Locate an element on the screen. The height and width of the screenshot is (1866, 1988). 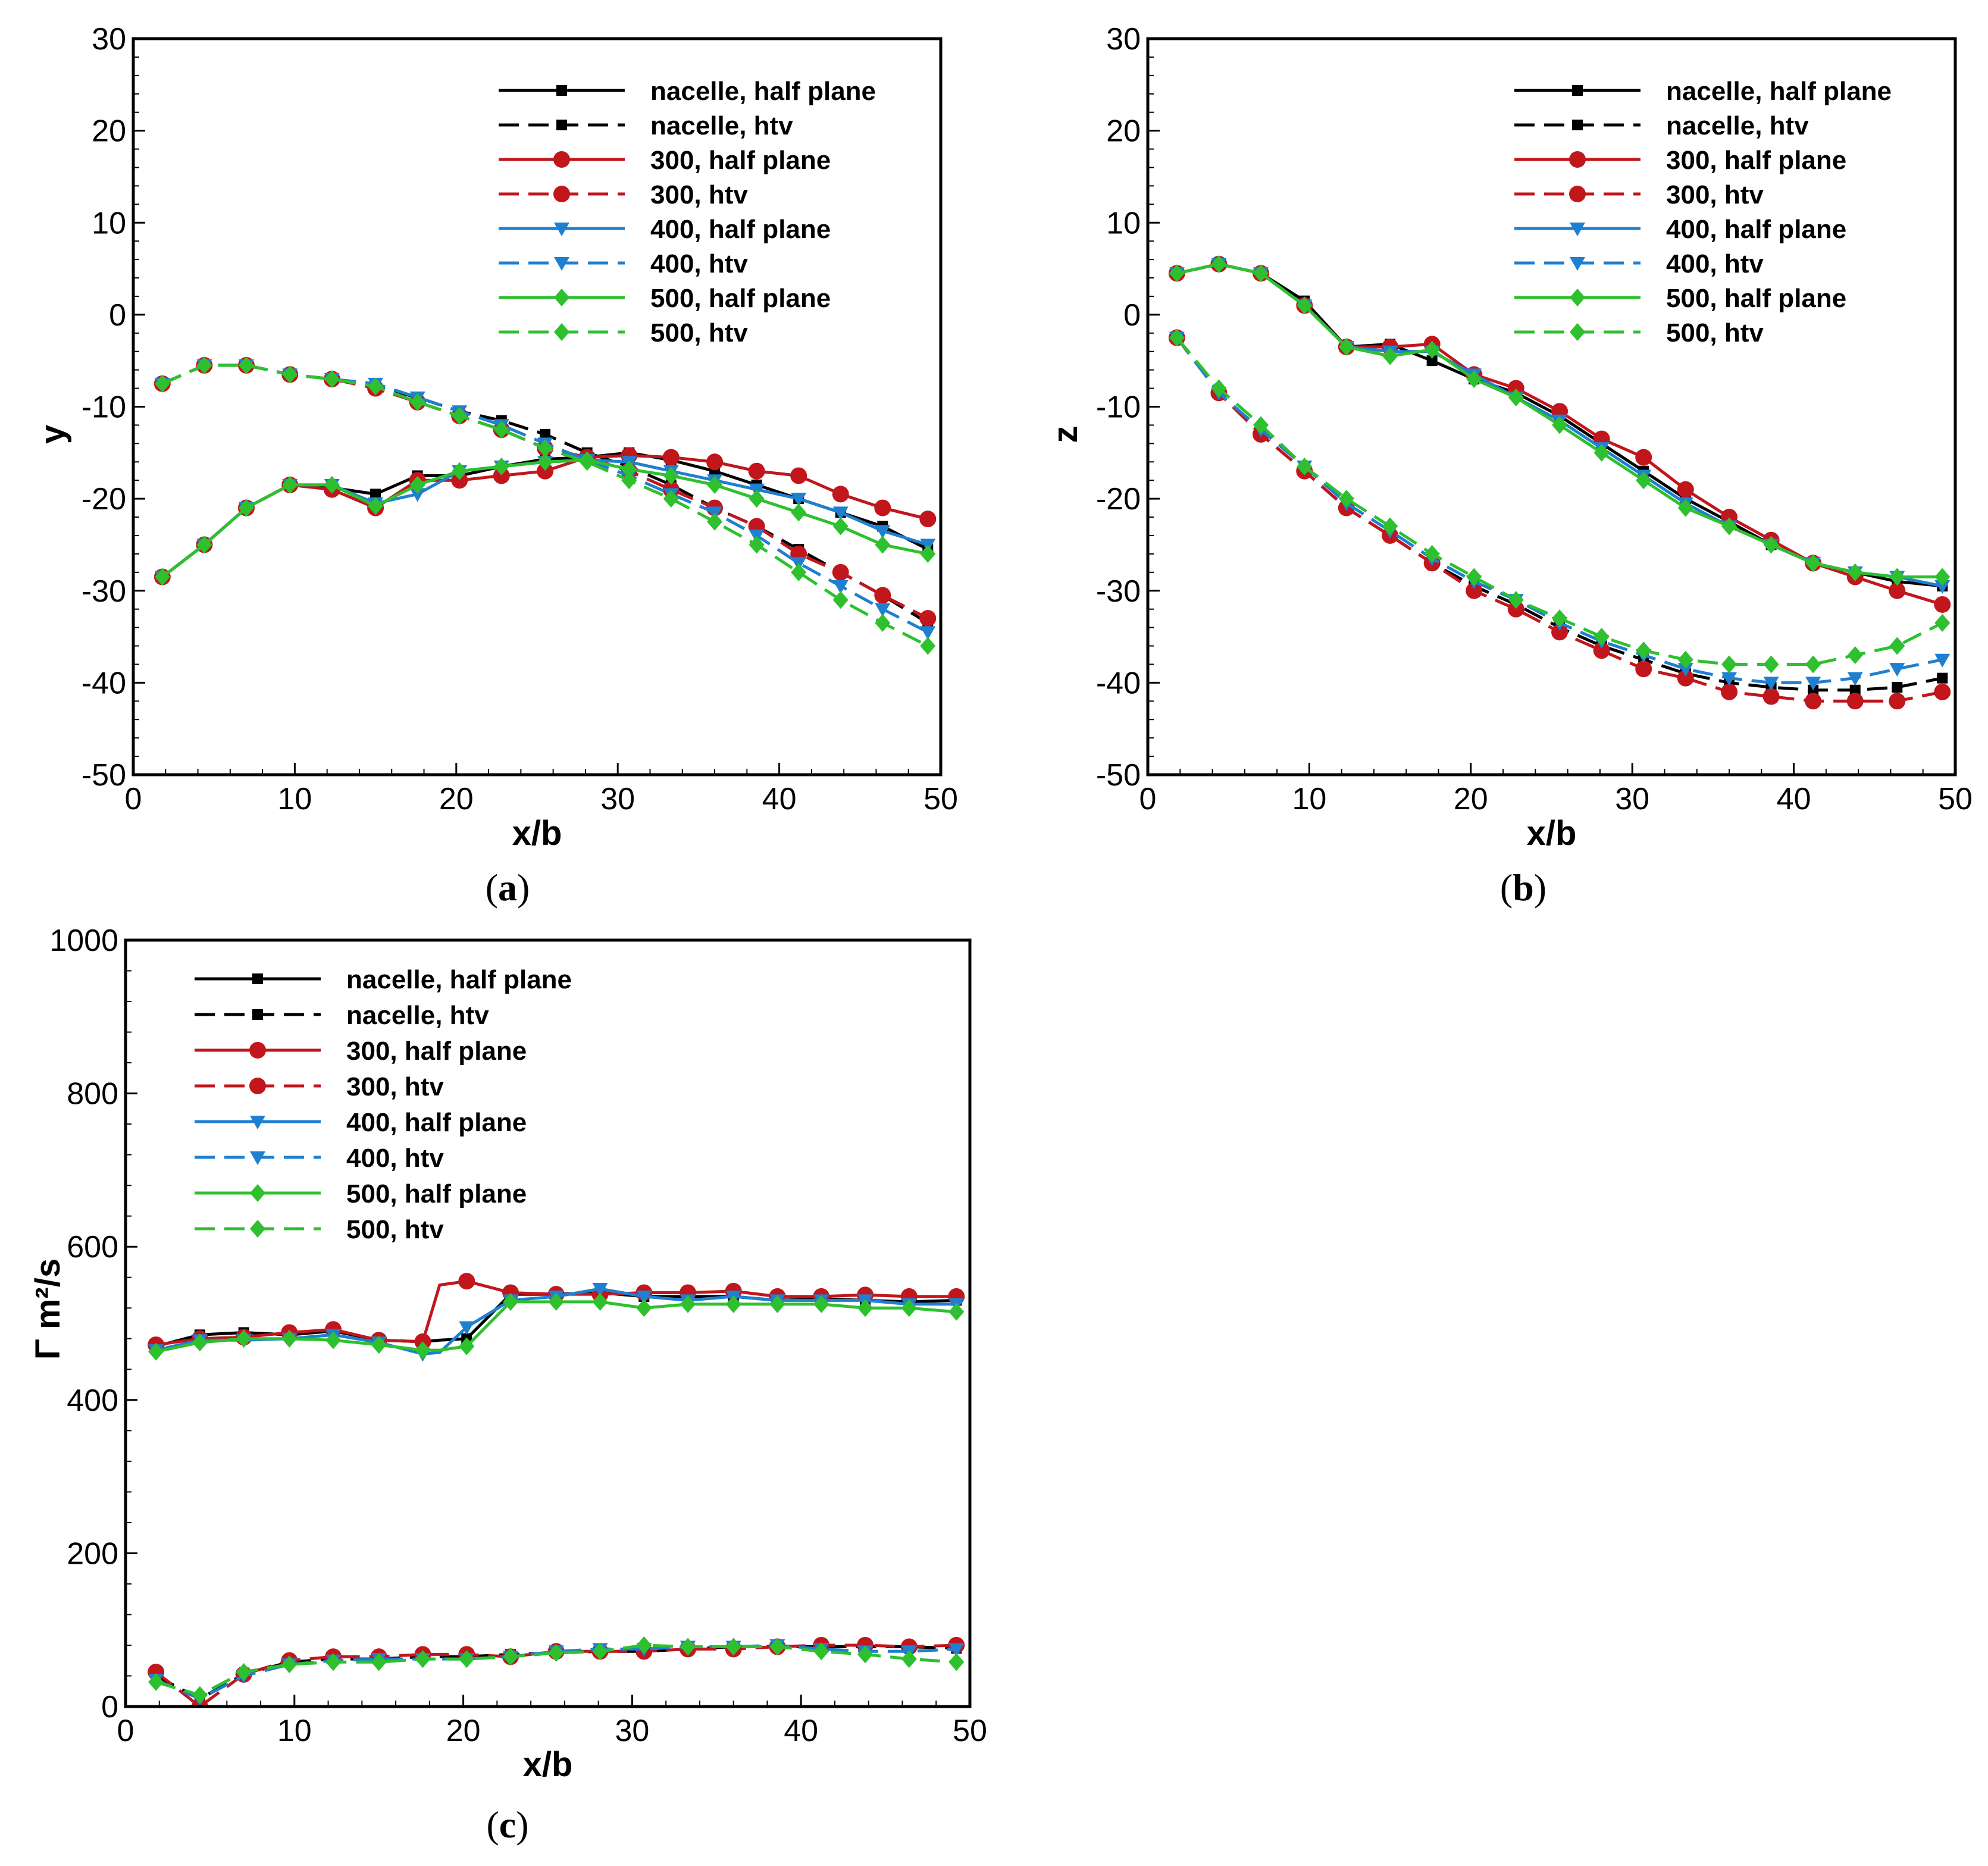
y-tick-label: 600 is located at coordinates (92, 1247).